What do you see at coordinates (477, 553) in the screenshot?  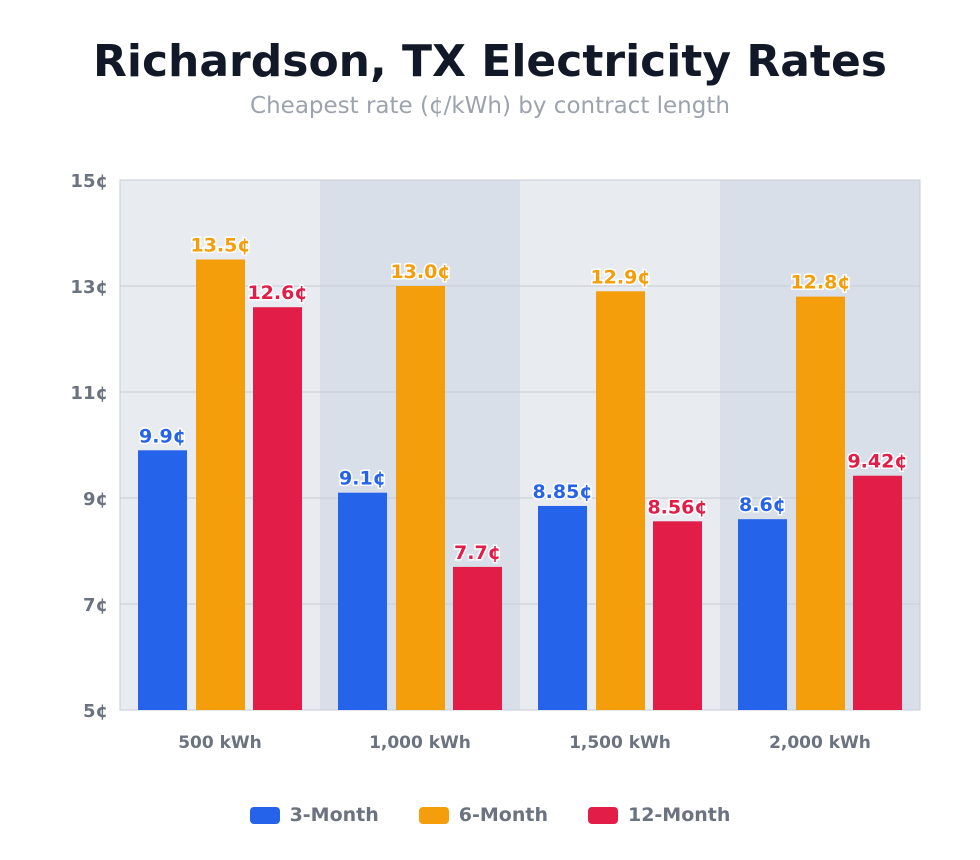 I see `data-label: 7.7¢` at bounding box center [477, 553].